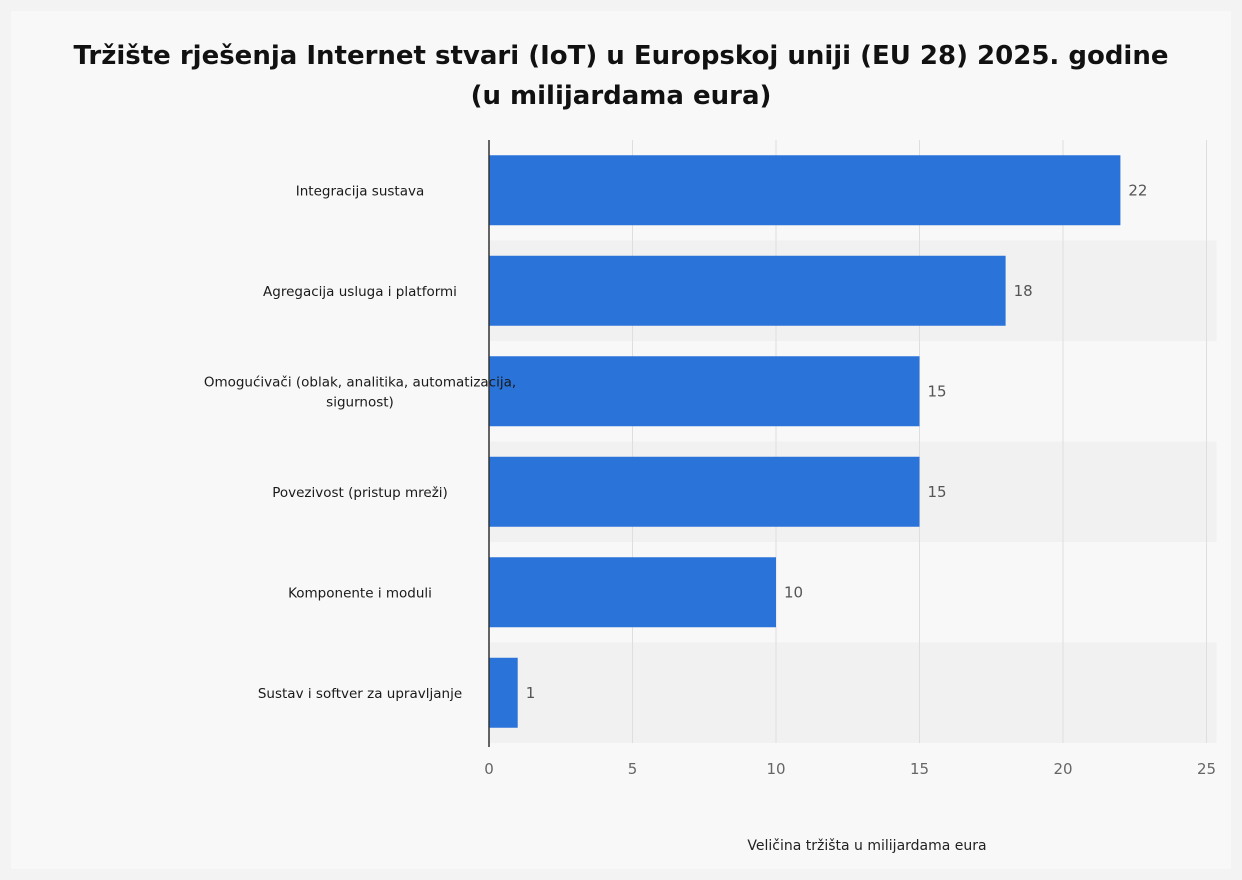 The height and width of the screenshot is (880, 1242). Describe the element at coordinates (360, 191) in the screenshot. I see `category-label: Integracija sustava` at that location.